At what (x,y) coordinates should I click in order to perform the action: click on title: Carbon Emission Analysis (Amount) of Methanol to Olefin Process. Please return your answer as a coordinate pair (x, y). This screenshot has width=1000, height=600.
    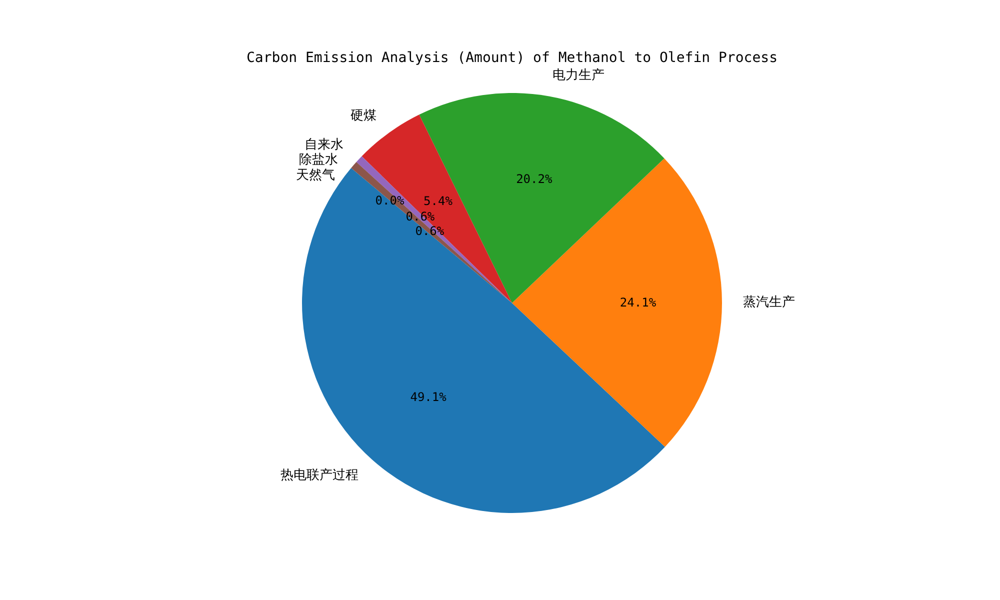
    Looking at the image, I should click on (512, 58).